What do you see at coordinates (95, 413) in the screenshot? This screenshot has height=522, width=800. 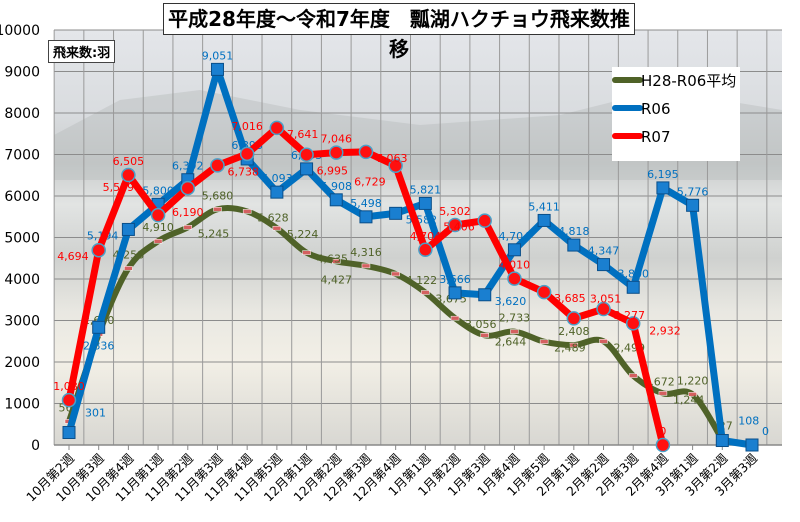 I see `data-label: 301` at bounding box center [95, 413].